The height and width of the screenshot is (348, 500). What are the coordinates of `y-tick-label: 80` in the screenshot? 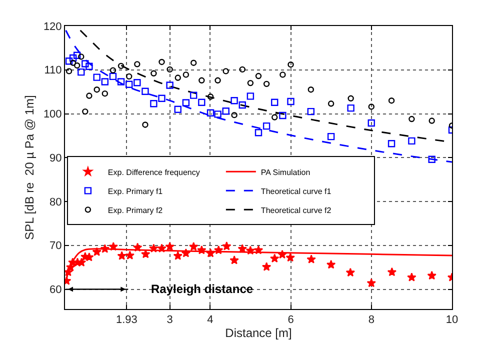 It's located at (56, 202).